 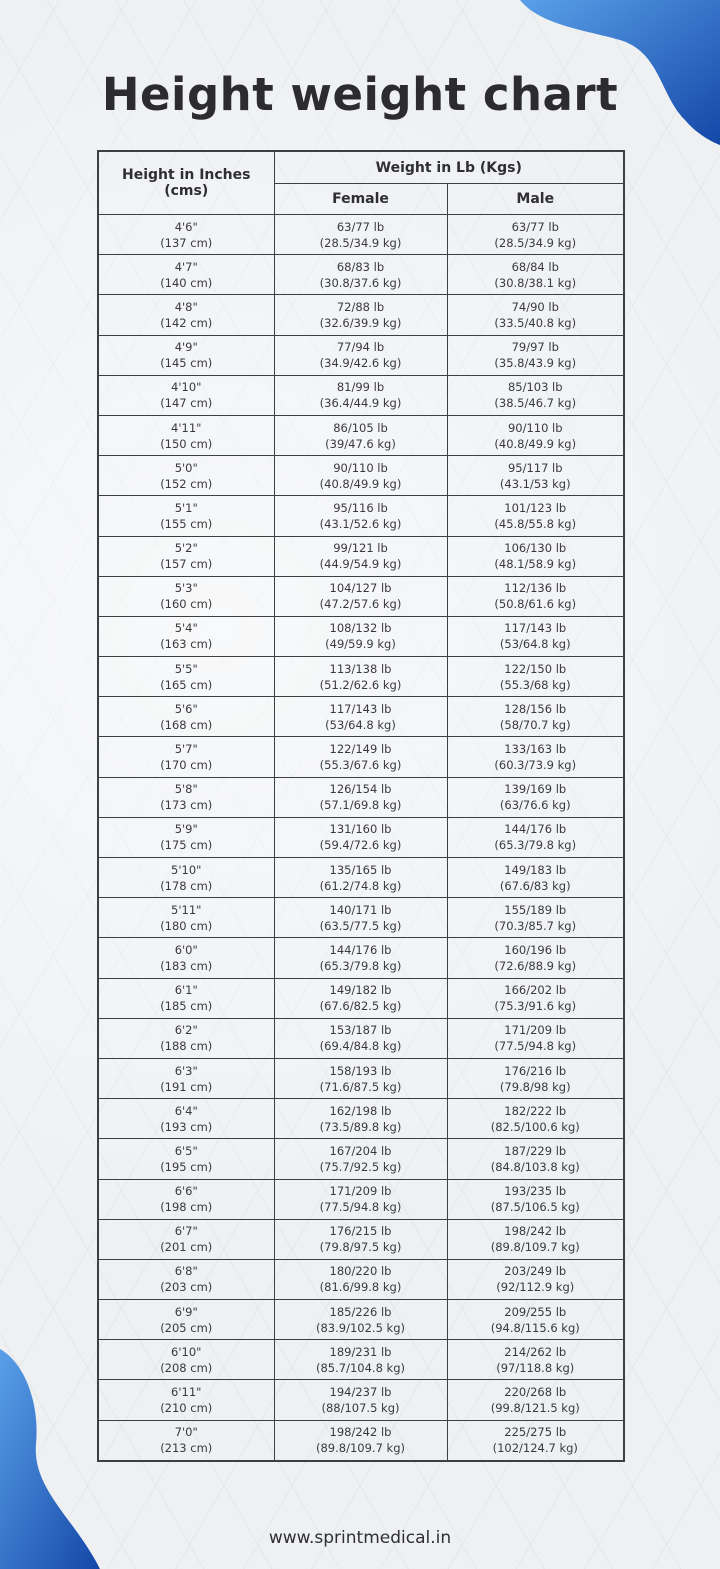 What do you see at coordinates (360, 507) in the screenshot?
I see `cell-line-primary: 95/116 lb` at bounding box center [360, 507].